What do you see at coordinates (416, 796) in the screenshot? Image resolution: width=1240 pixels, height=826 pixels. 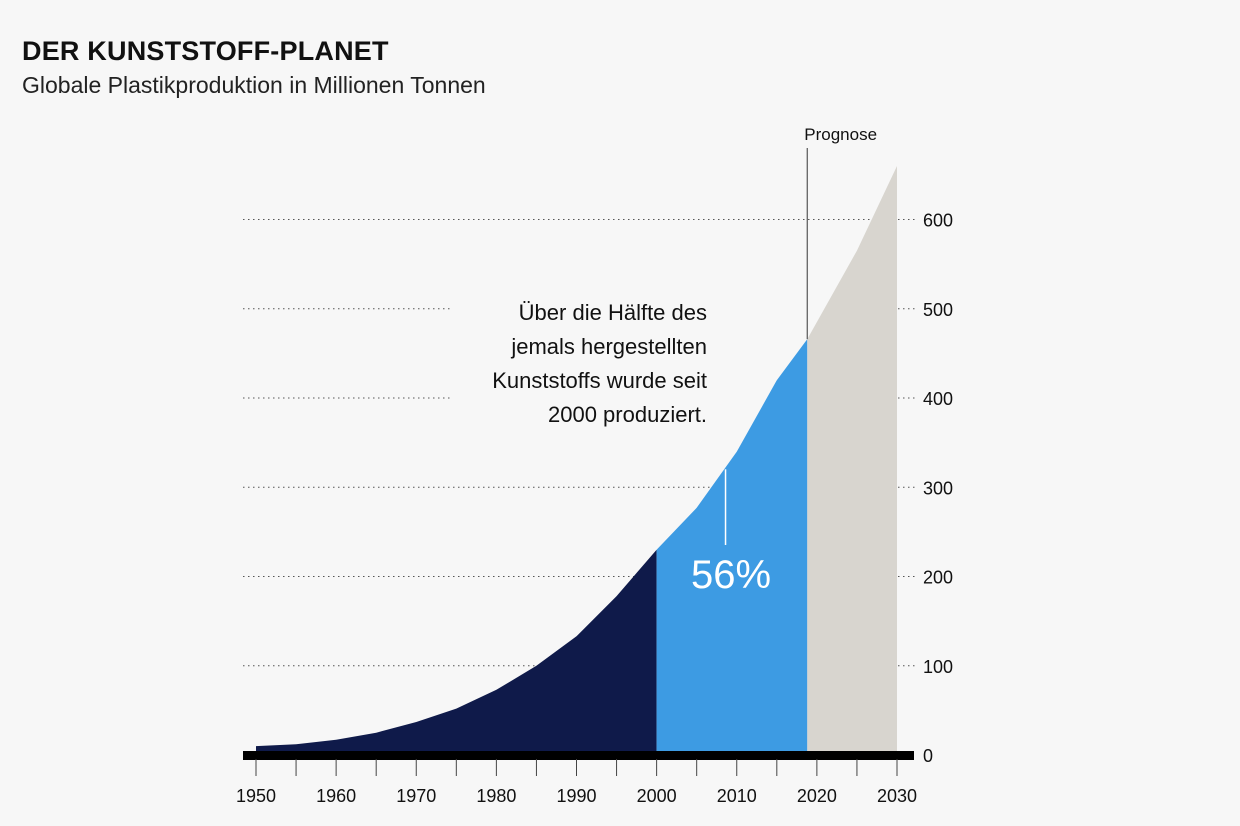 I see `x-tick-label: 1970` at bounding box center [416, 796].